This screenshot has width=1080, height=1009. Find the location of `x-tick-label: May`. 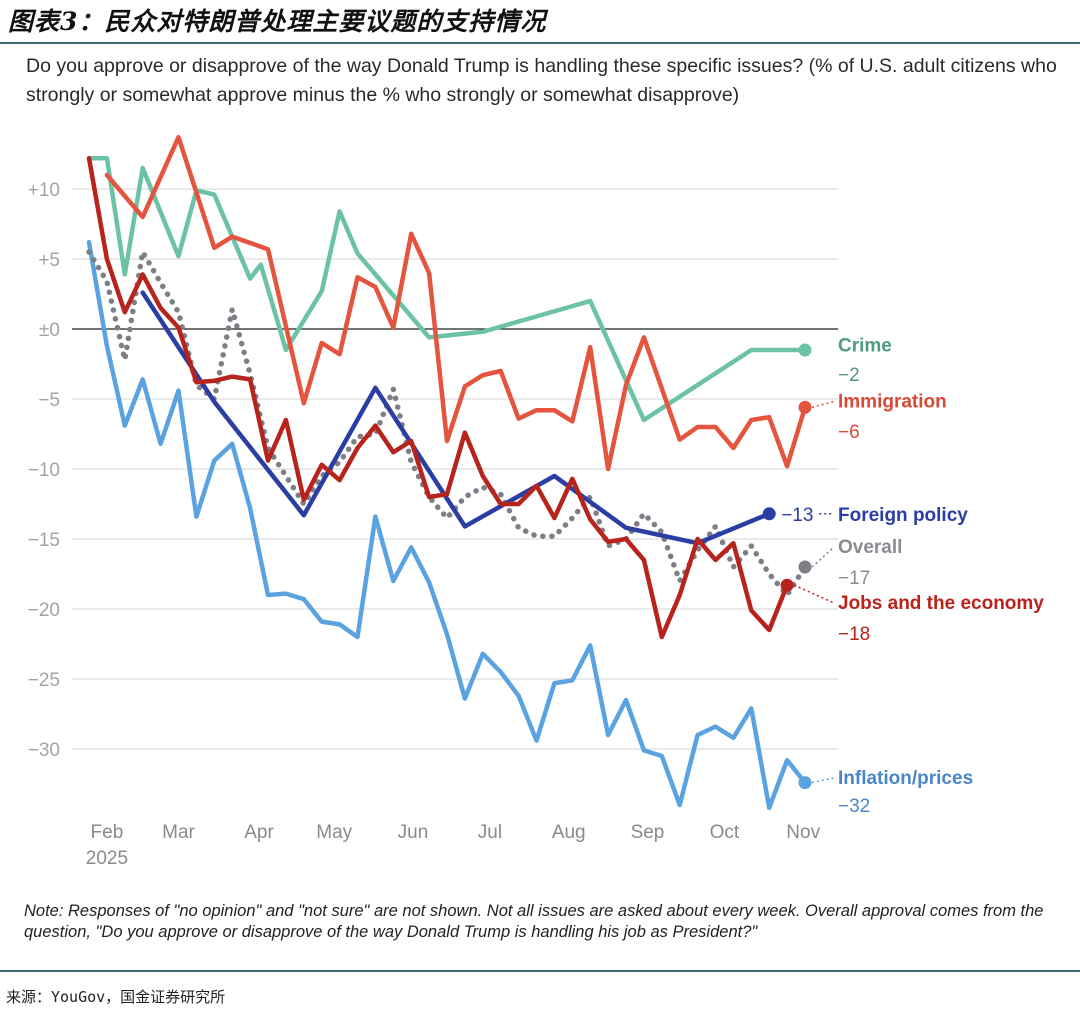

x-tick-label: May is located at coordinates (334, 832).